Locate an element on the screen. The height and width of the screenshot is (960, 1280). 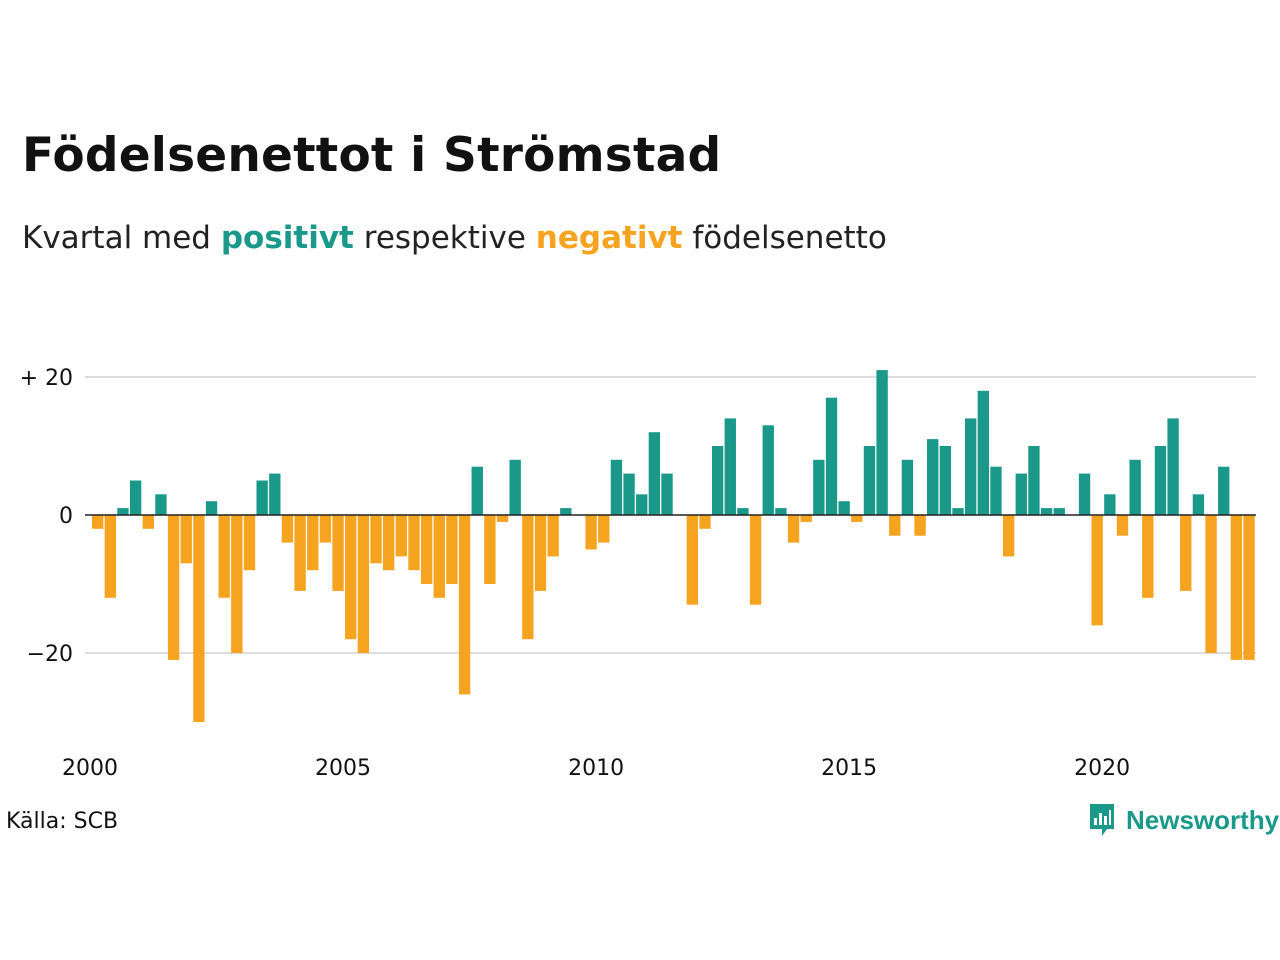
brand-logo: Newsworthy is located at coordinates (1183, 820).